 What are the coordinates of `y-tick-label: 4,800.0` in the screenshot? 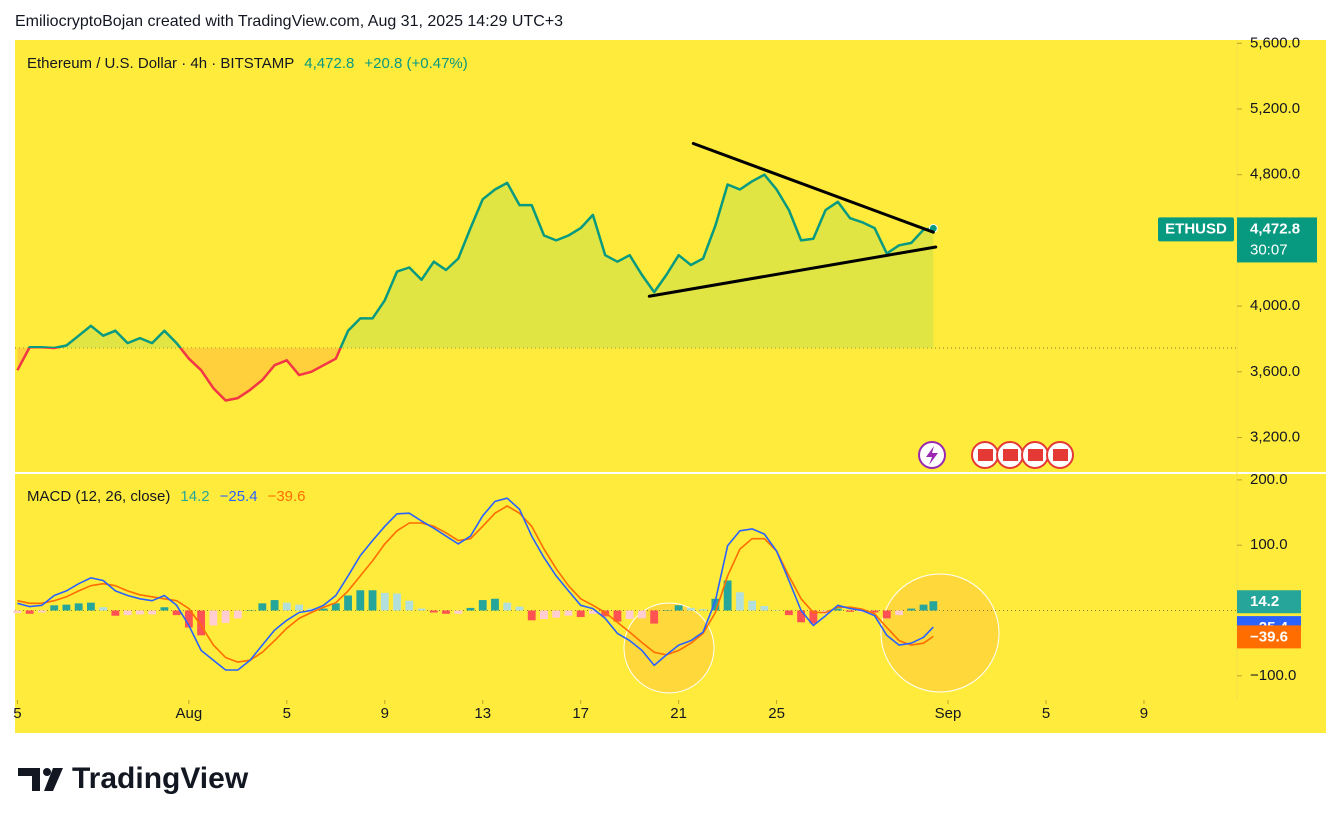 It's located at (1275, 174).